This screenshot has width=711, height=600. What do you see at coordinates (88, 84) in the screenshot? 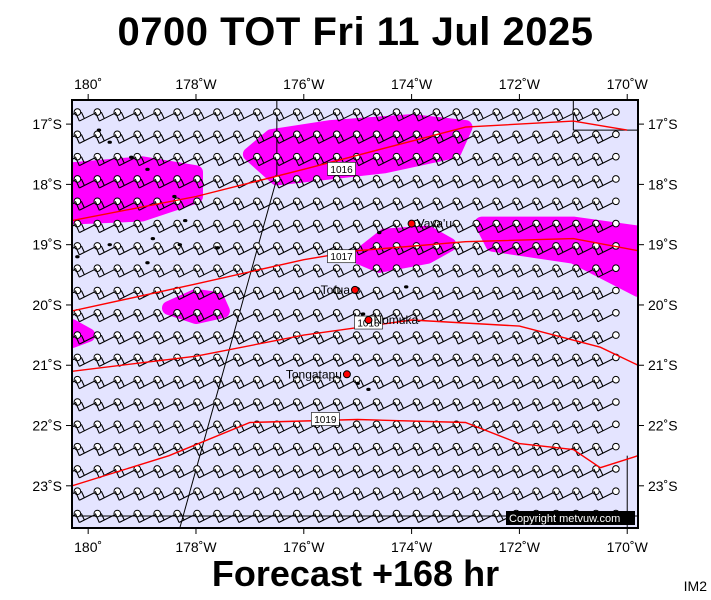
I see `lon-label-top: 180˚` at bounding box center [88, 84].